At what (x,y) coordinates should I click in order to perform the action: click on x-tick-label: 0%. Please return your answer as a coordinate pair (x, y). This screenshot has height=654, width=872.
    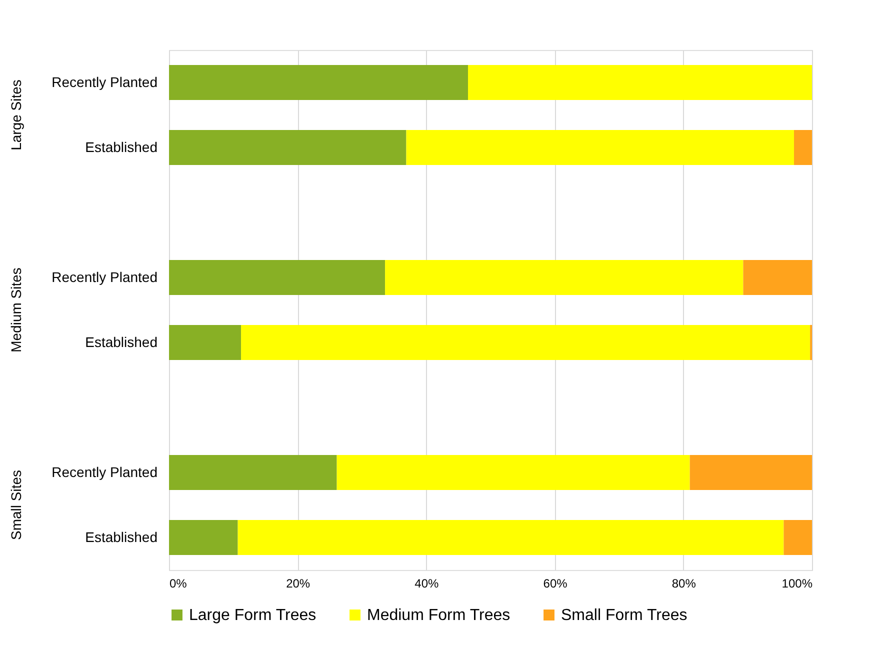
    Looking at the image, I should click on (179, 583).